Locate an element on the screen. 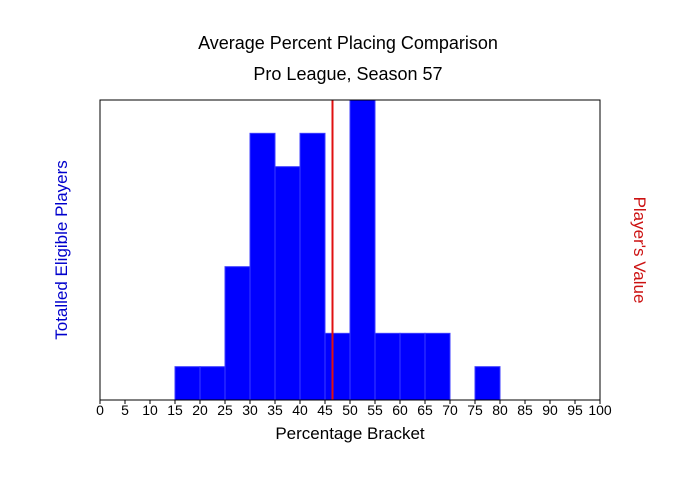 This screenshot has height=500, width=700. x-tick-label: 60 is located at coordinates (400, 410).